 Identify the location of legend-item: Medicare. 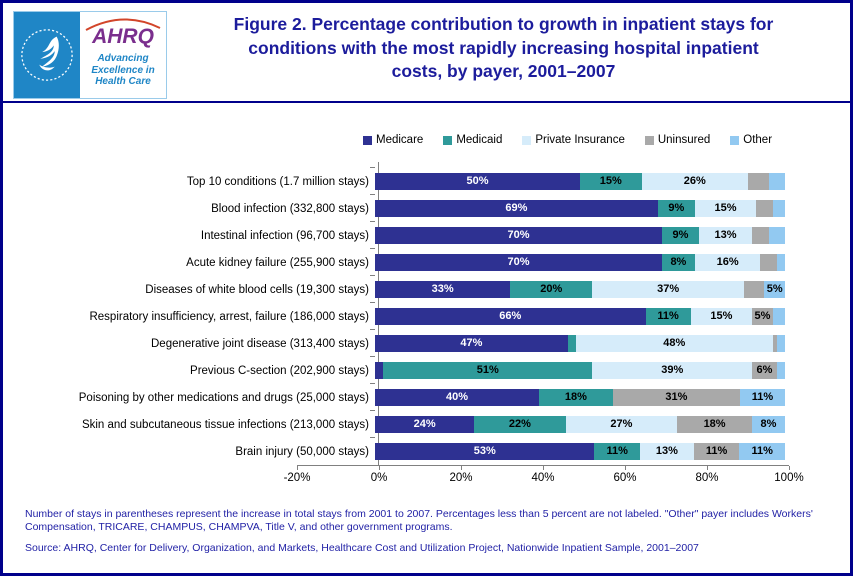
(393, 140).